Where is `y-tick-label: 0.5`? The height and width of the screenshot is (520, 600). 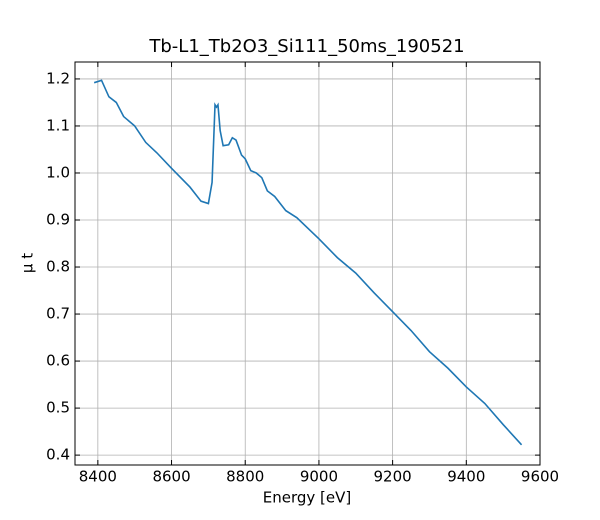 y-tick-label: 0.5 is located at coordinates (58, 408).